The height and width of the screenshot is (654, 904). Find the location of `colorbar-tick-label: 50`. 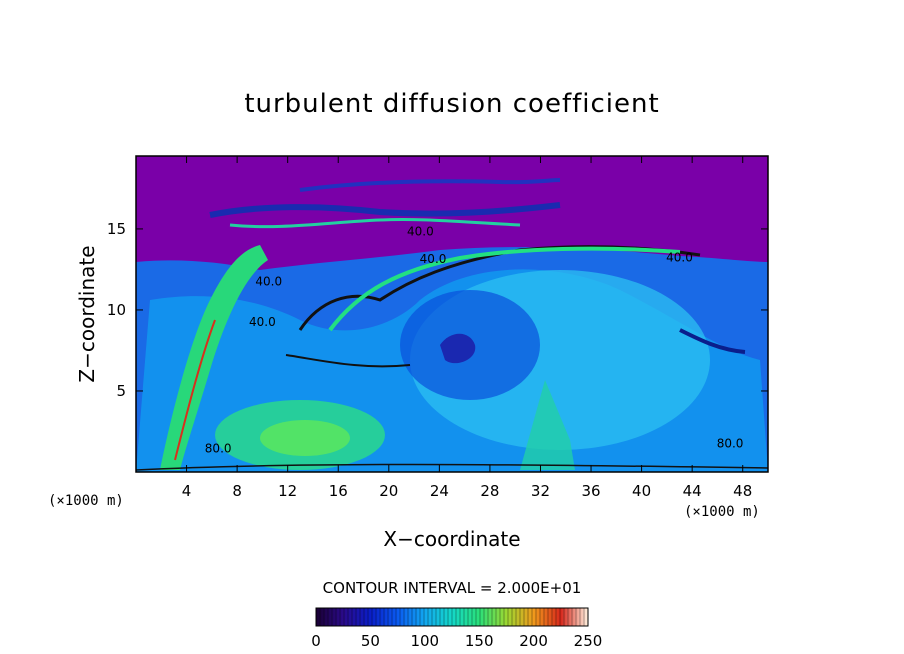

colorbar-tick-label: 50 is located at coordinates (370, 641).